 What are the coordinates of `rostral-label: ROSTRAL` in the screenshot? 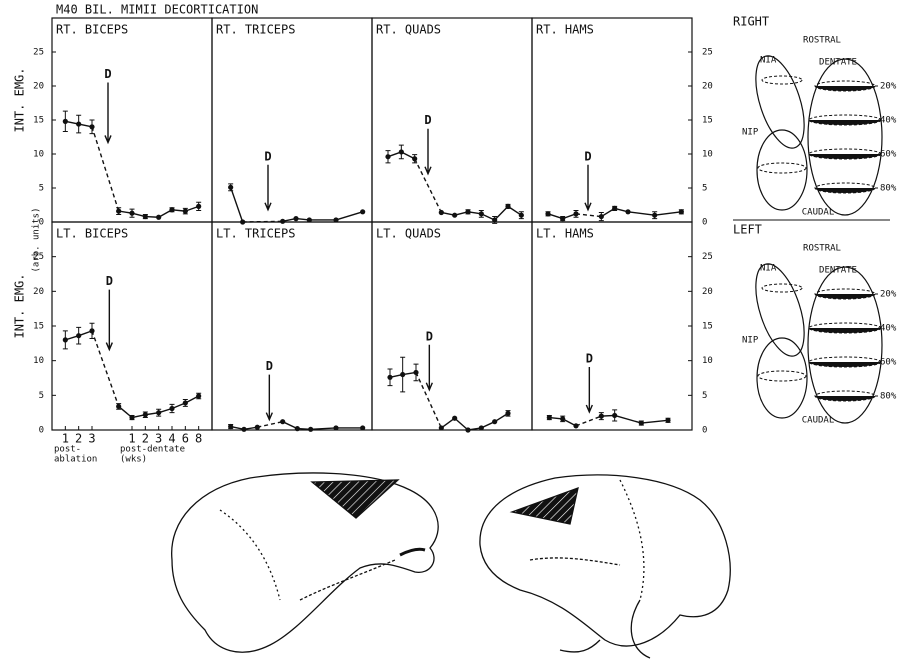 It's located at (822, 249).